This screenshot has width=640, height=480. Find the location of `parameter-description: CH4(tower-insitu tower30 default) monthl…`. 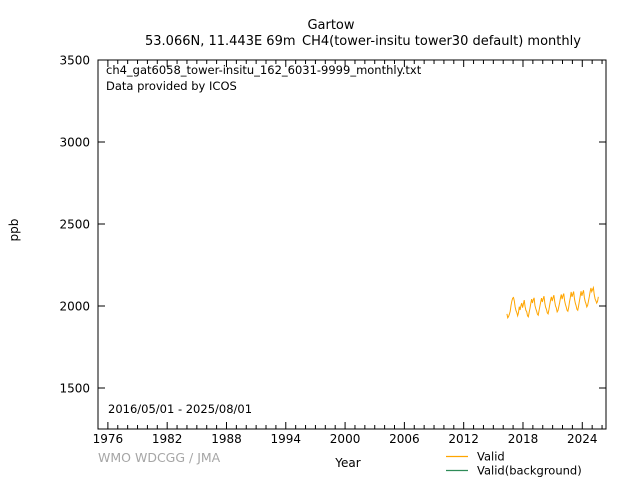

parameter-description: CH4(tower-insitu tower30 default) monthl… is located at coordinates (441, 41).